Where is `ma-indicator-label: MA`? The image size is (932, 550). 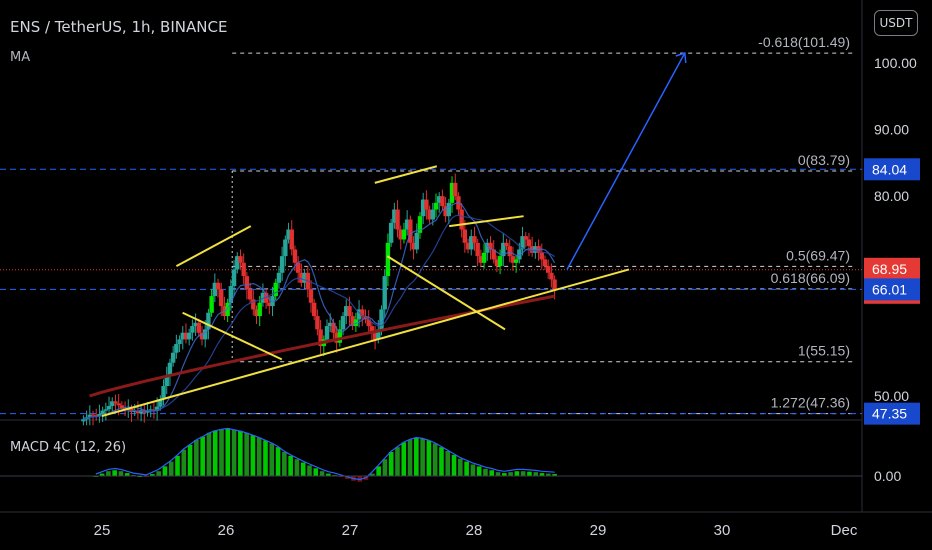
ma-indicator-label: MA is located at coordinates (20, 57).